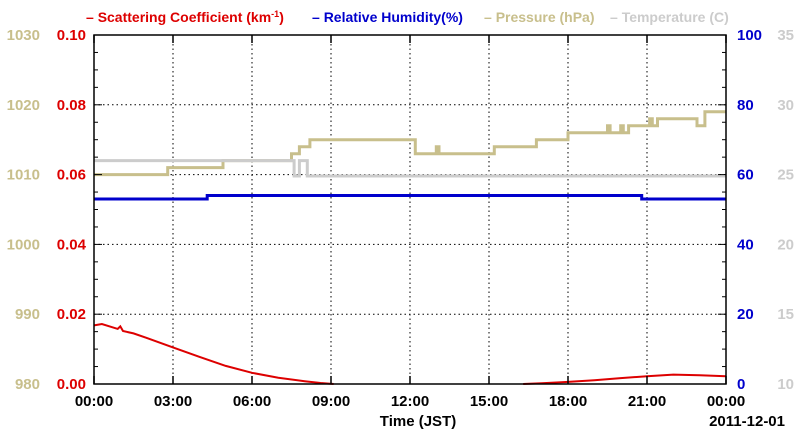 The width and height of the screenshot is (800, 439). I want to click on x-tick-label: 12:00, so click(410, 401).